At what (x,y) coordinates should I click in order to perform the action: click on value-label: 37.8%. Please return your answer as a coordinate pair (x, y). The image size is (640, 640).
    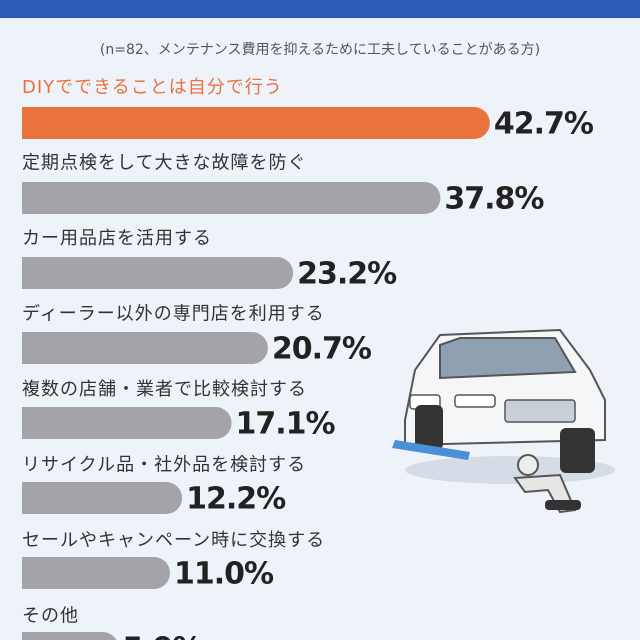
    Looking at the image, I should click on (494, 199).